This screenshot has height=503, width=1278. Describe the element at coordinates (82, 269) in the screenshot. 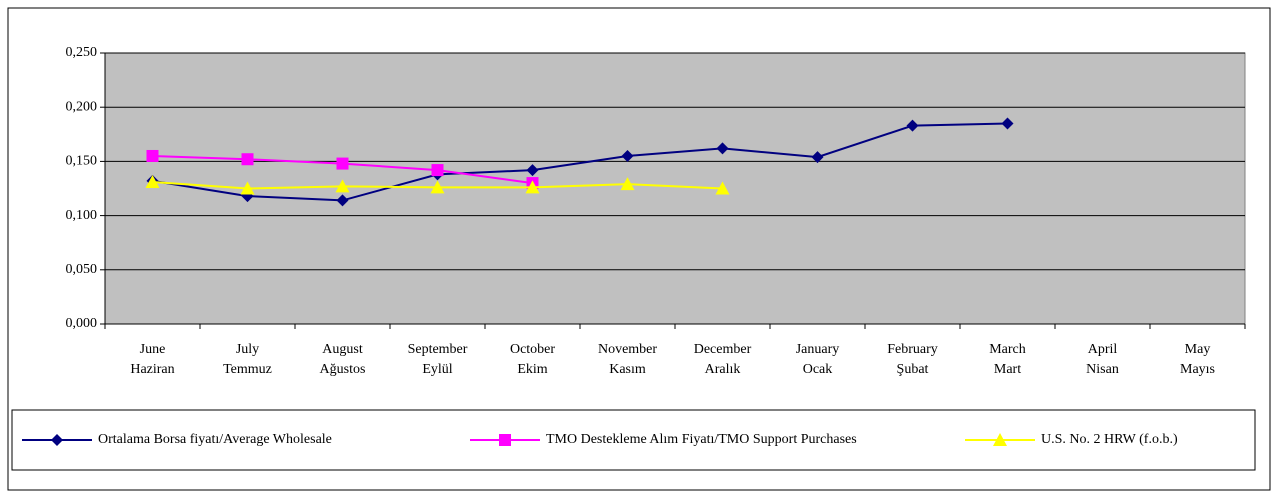

I see `y-tick-label: 0,050` at that location.